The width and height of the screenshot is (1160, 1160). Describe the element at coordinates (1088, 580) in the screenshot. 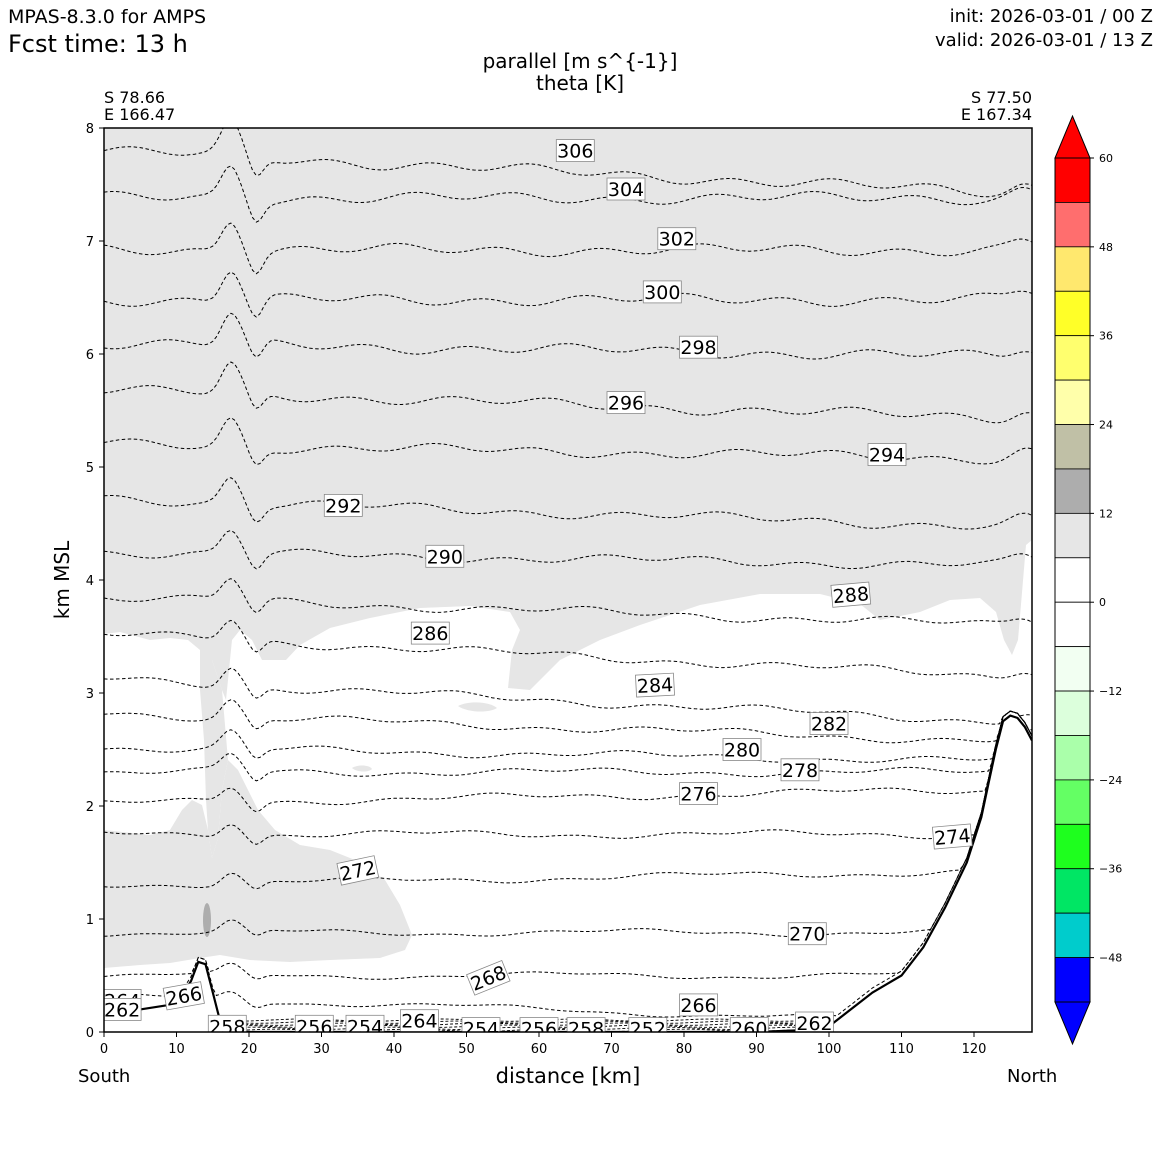

I see `colorbar: 60 48 36 24 12 0 −12 −24 −36 −48` at that location.